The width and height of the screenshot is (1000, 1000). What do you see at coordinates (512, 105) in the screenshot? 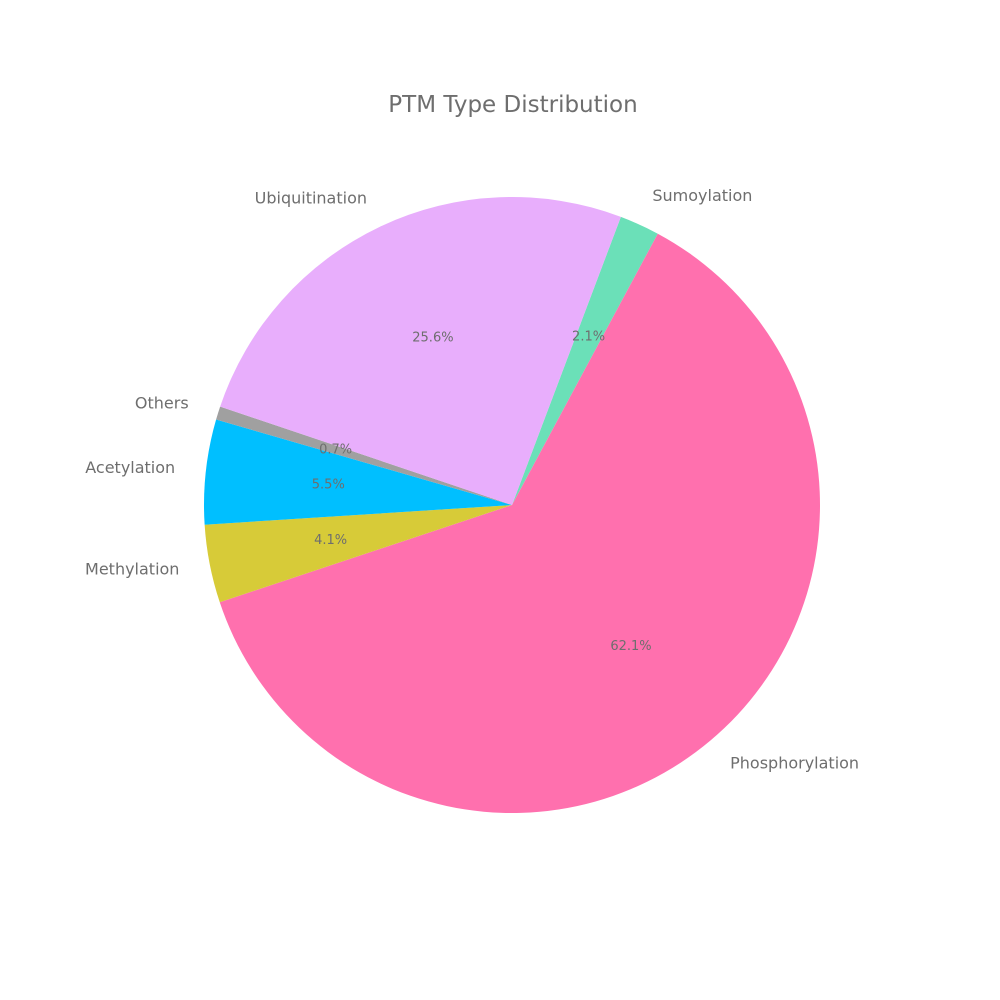
I see `chart-title: PTM Type Distribution` at bounding box center [512, 105].